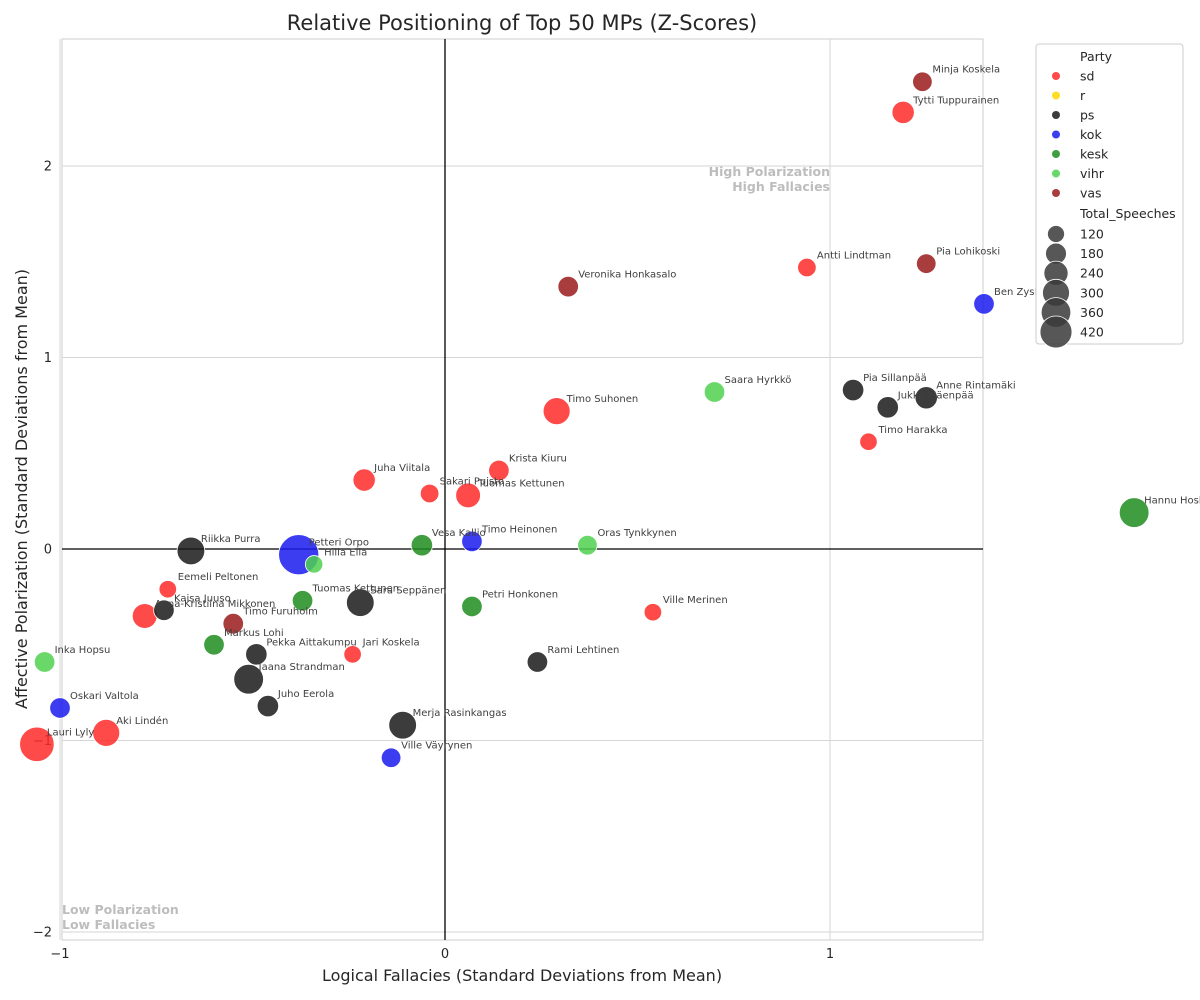 The width and height of the screenshot is (1200, 1000). I want to click on point-label: Eemeli Peltonen, so click(218, 577).